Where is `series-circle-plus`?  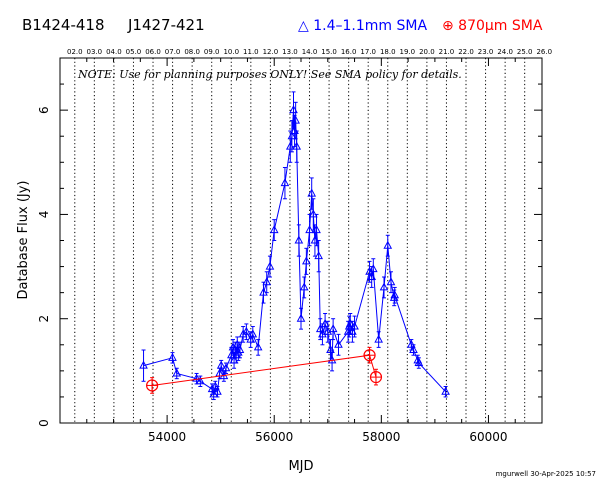
series-circle-plus is located at coordinates (264, 370).